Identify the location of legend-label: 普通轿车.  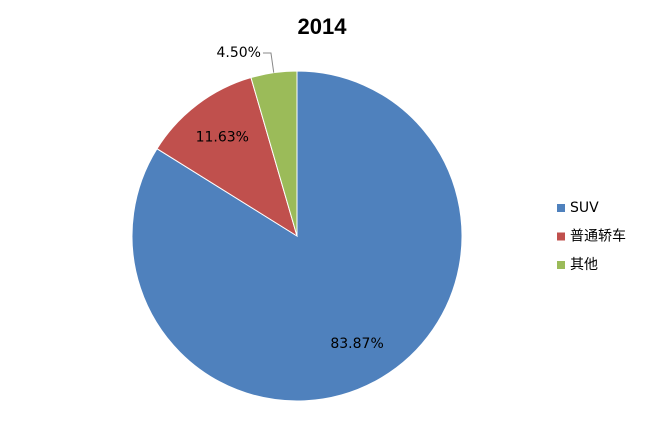
(598, 236).